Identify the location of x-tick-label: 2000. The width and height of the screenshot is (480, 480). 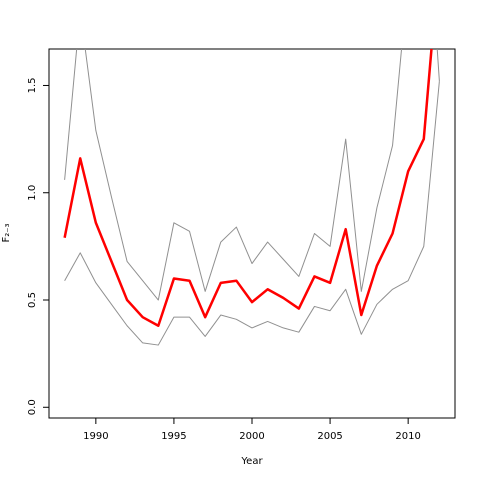
(251, 436).